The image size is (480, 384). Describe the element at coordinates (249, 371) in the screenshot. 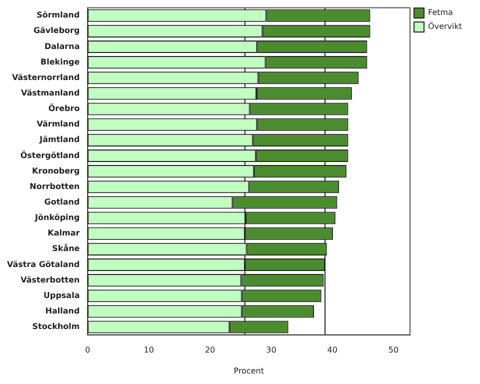

I see `x-axis-title: Procent` at that location.